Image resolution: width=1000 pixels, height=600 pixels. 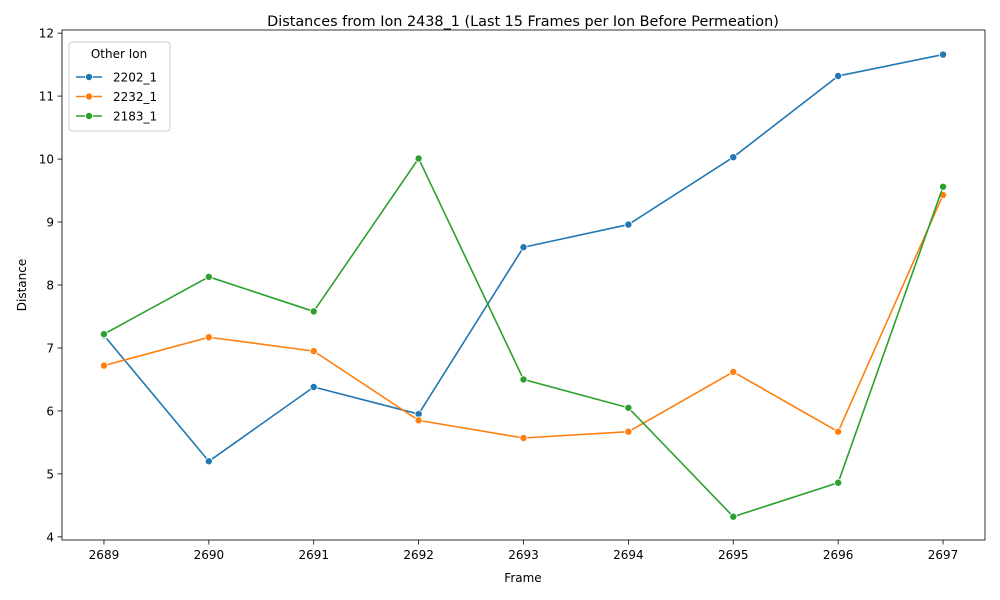 What do you see at coordinates (628, 555) in the screenshot?
I see `x-tick-label: 2694` at bounding box center [628, 555].